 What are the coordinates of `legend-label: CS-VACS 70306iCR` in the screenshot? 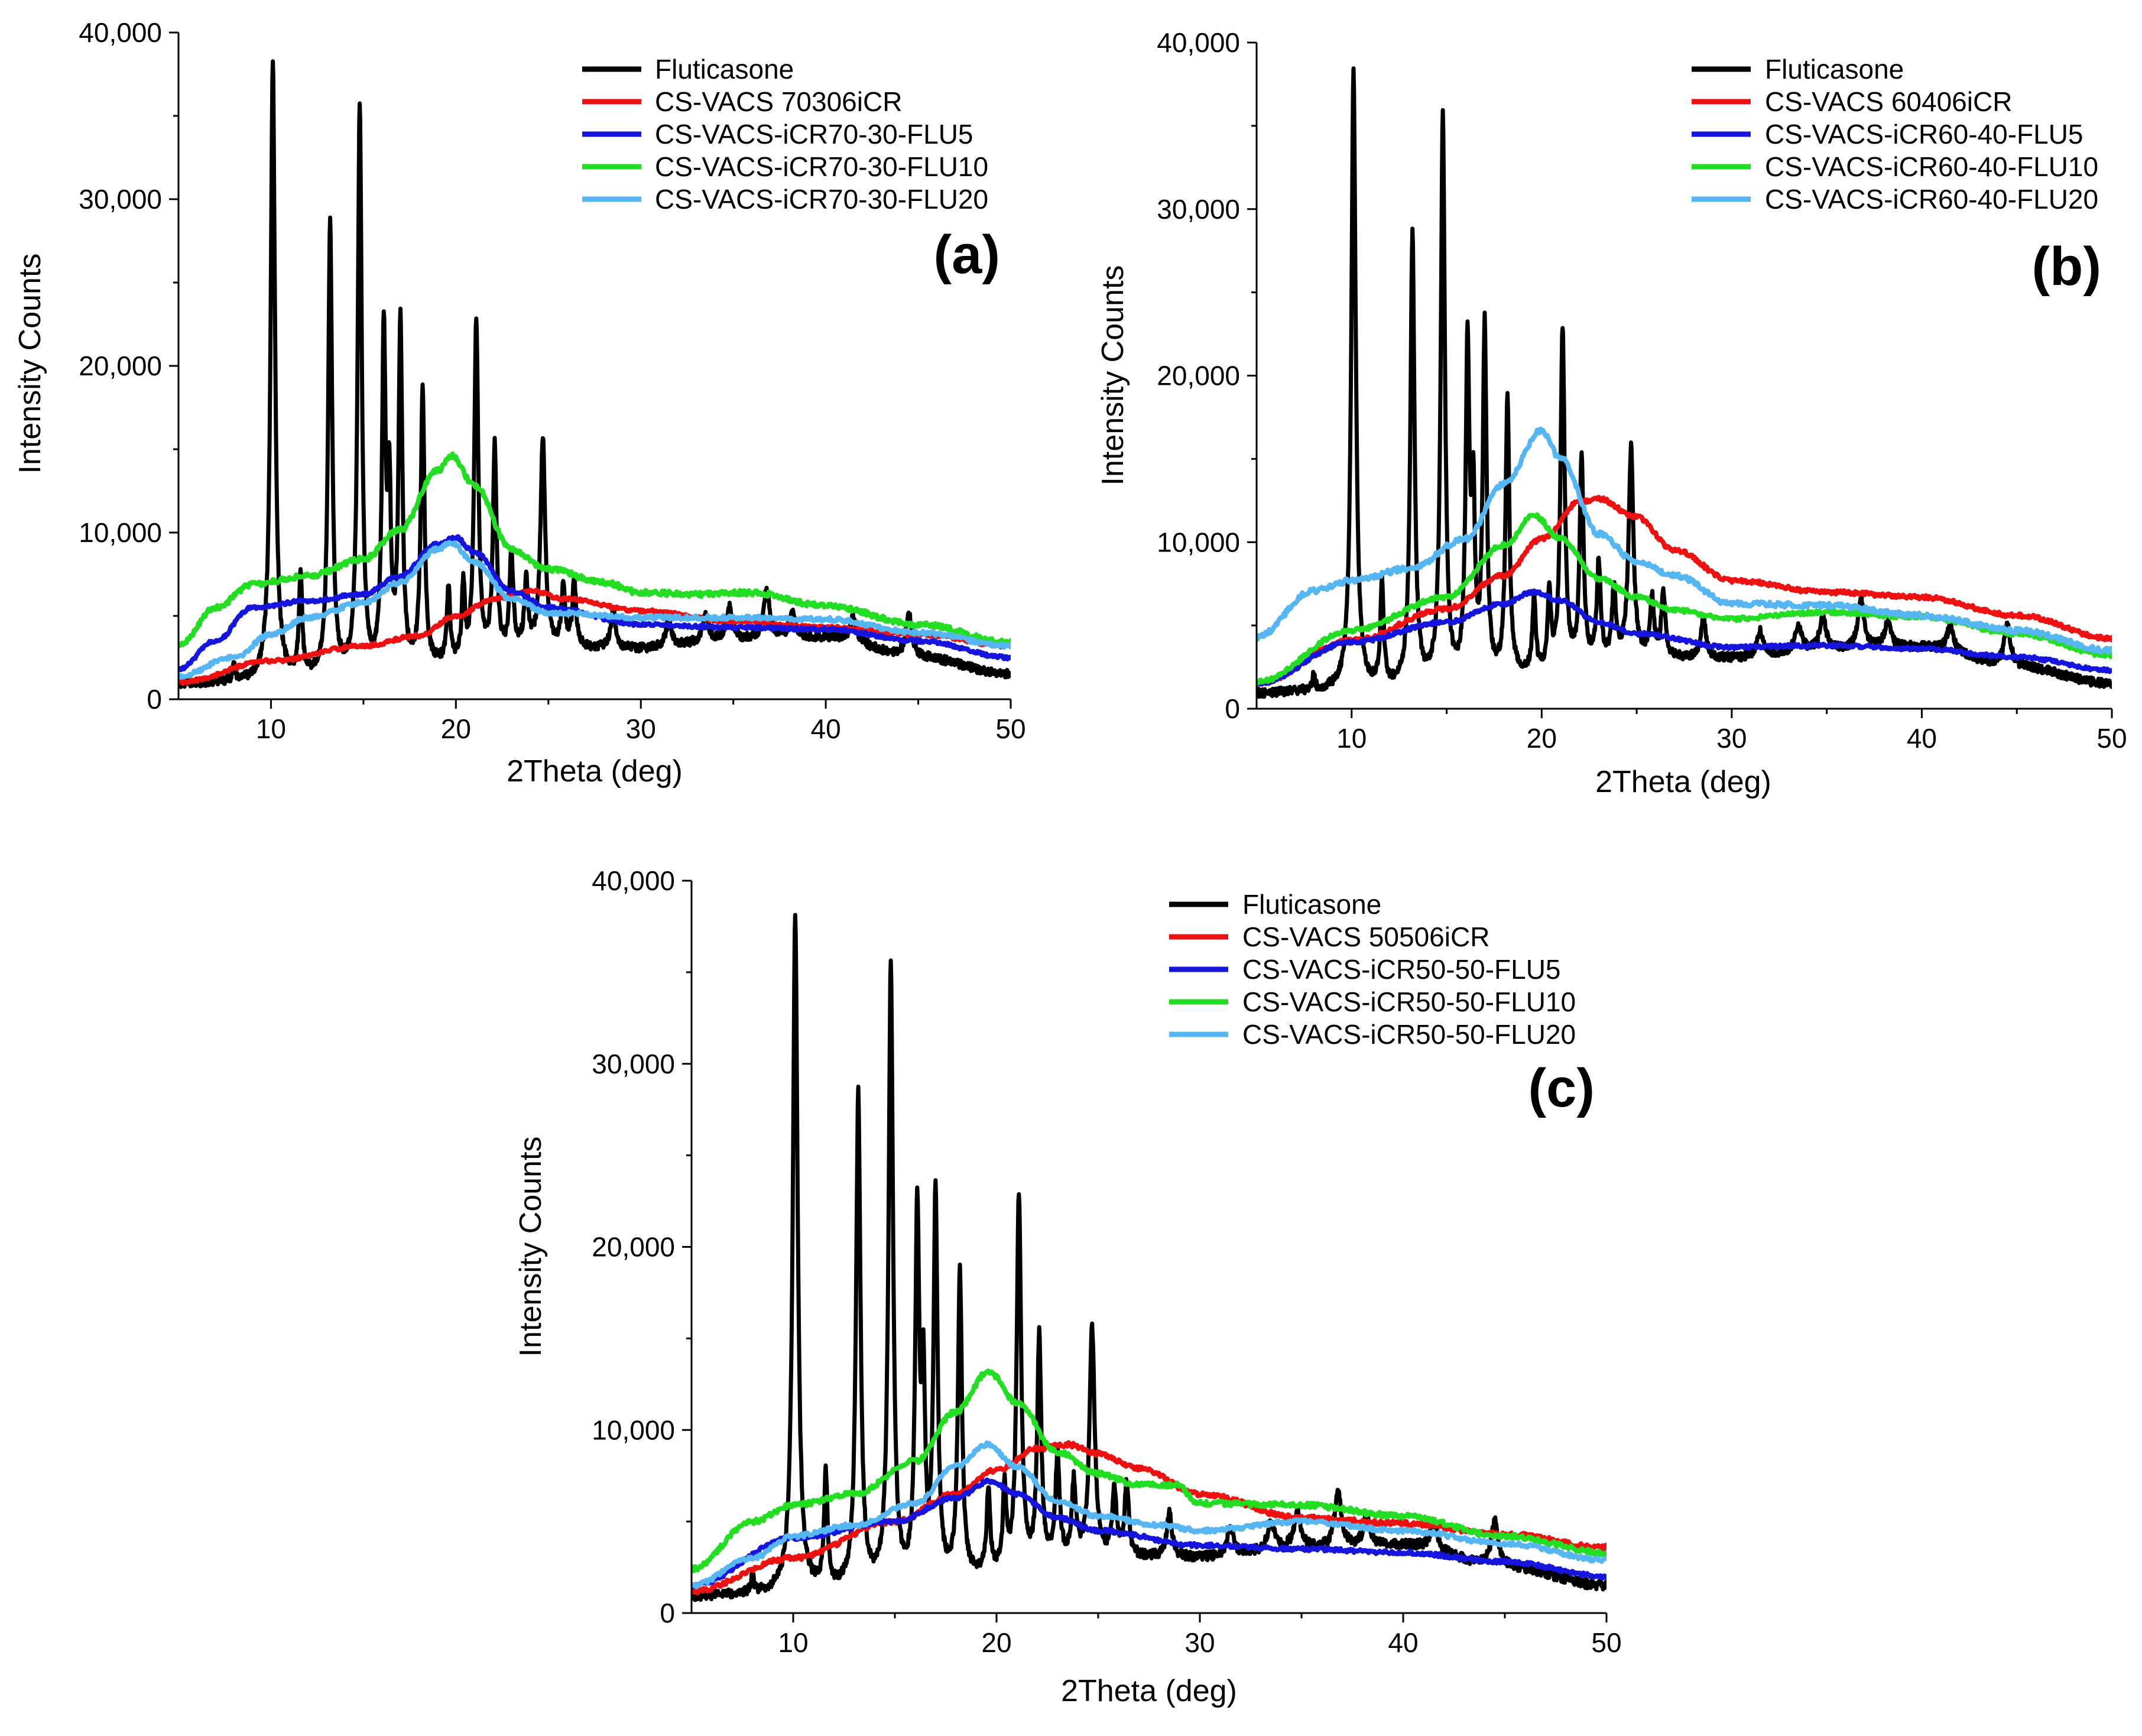 It's located at (778, 101).